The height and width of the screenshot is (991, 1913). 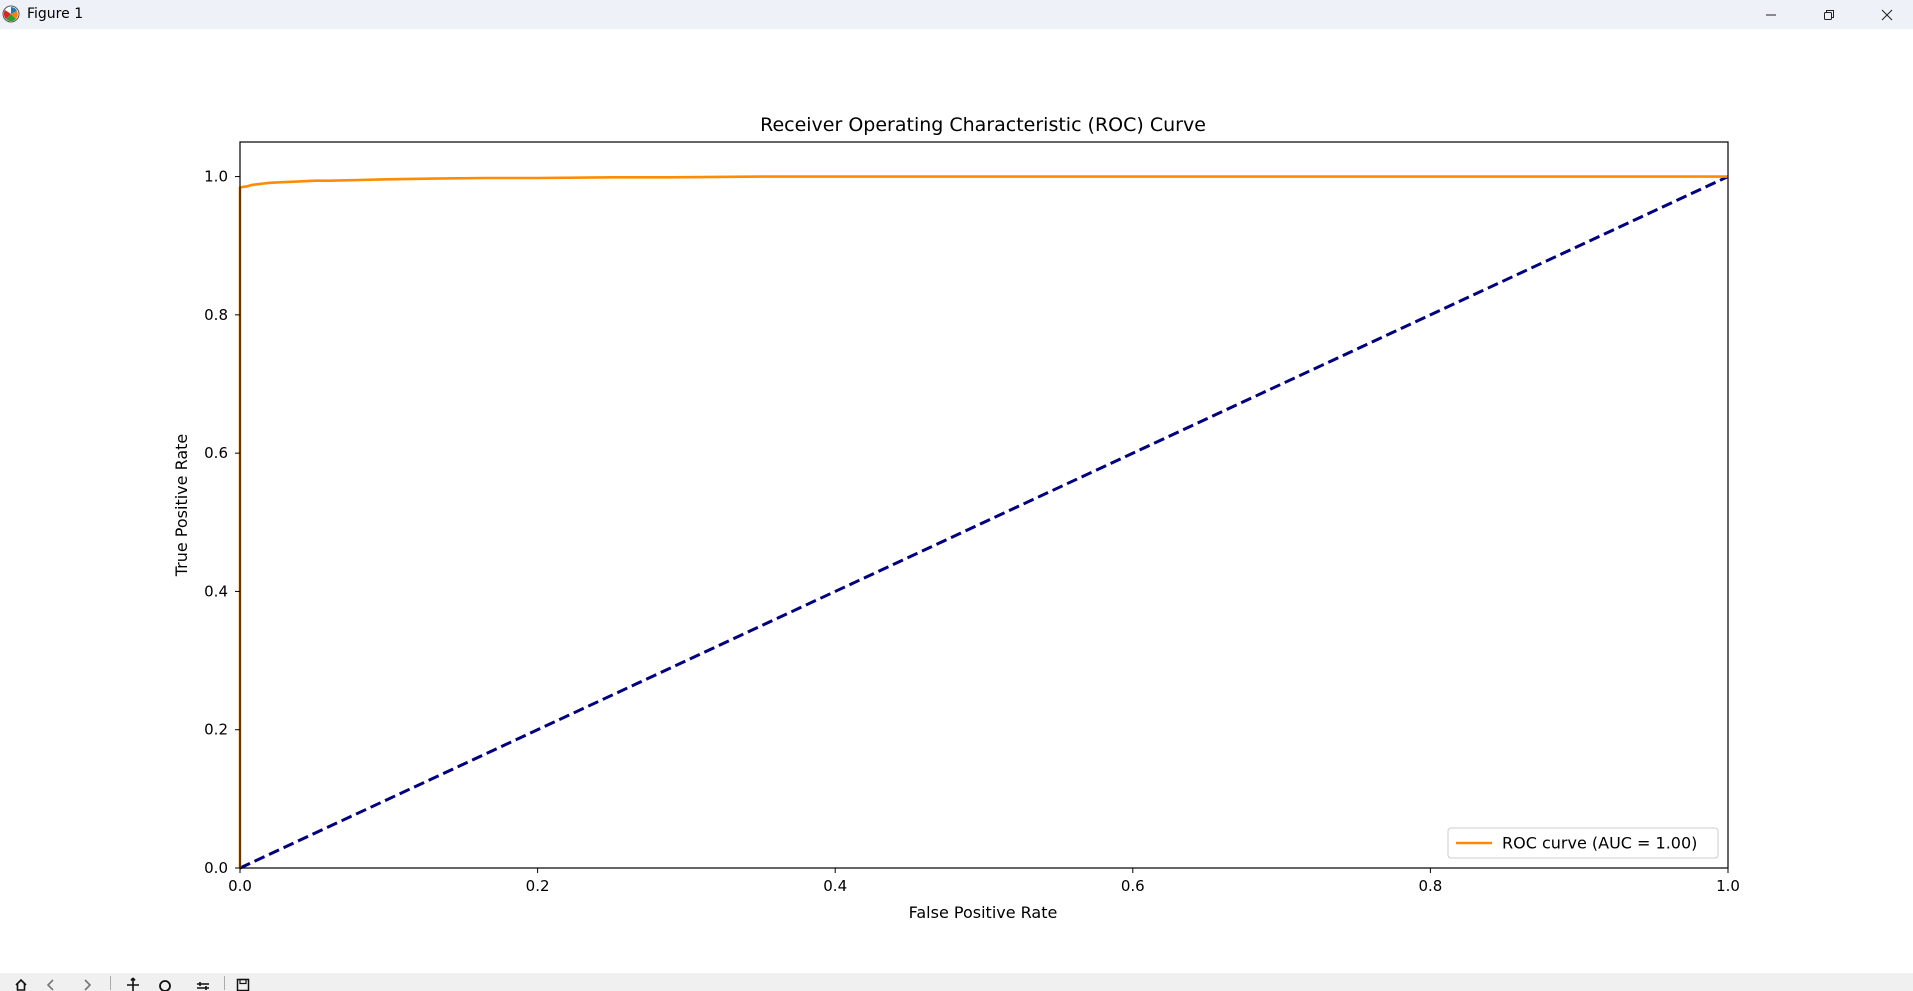 I want to click on x-tick-label: 1.0, so click(x=1728, y=886).